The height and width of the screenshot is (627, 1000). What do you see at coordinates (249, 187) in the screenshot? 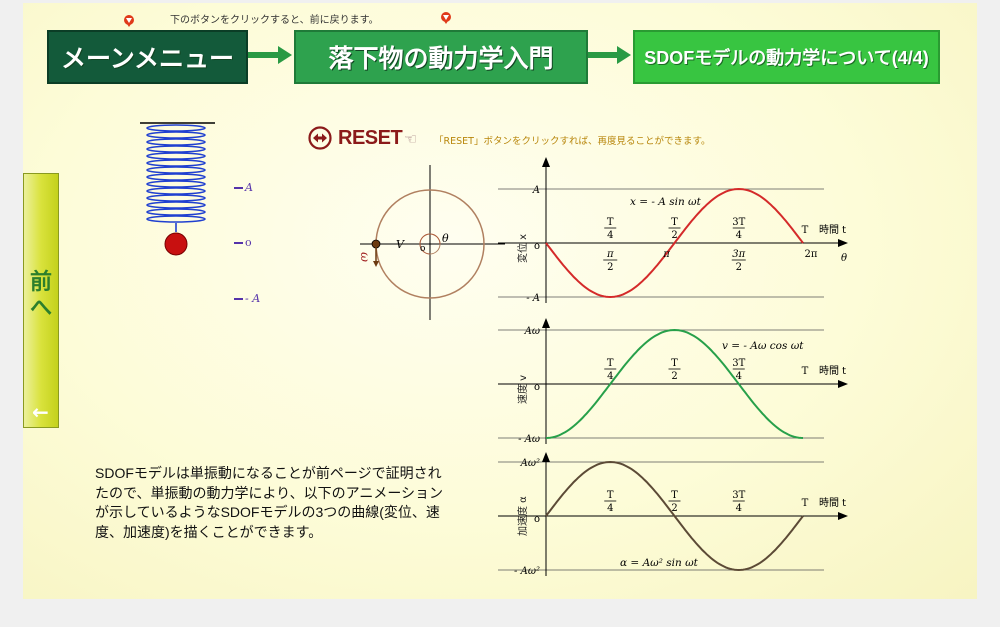
I see `spring-label-a: A` at bounding box center [249, 187].